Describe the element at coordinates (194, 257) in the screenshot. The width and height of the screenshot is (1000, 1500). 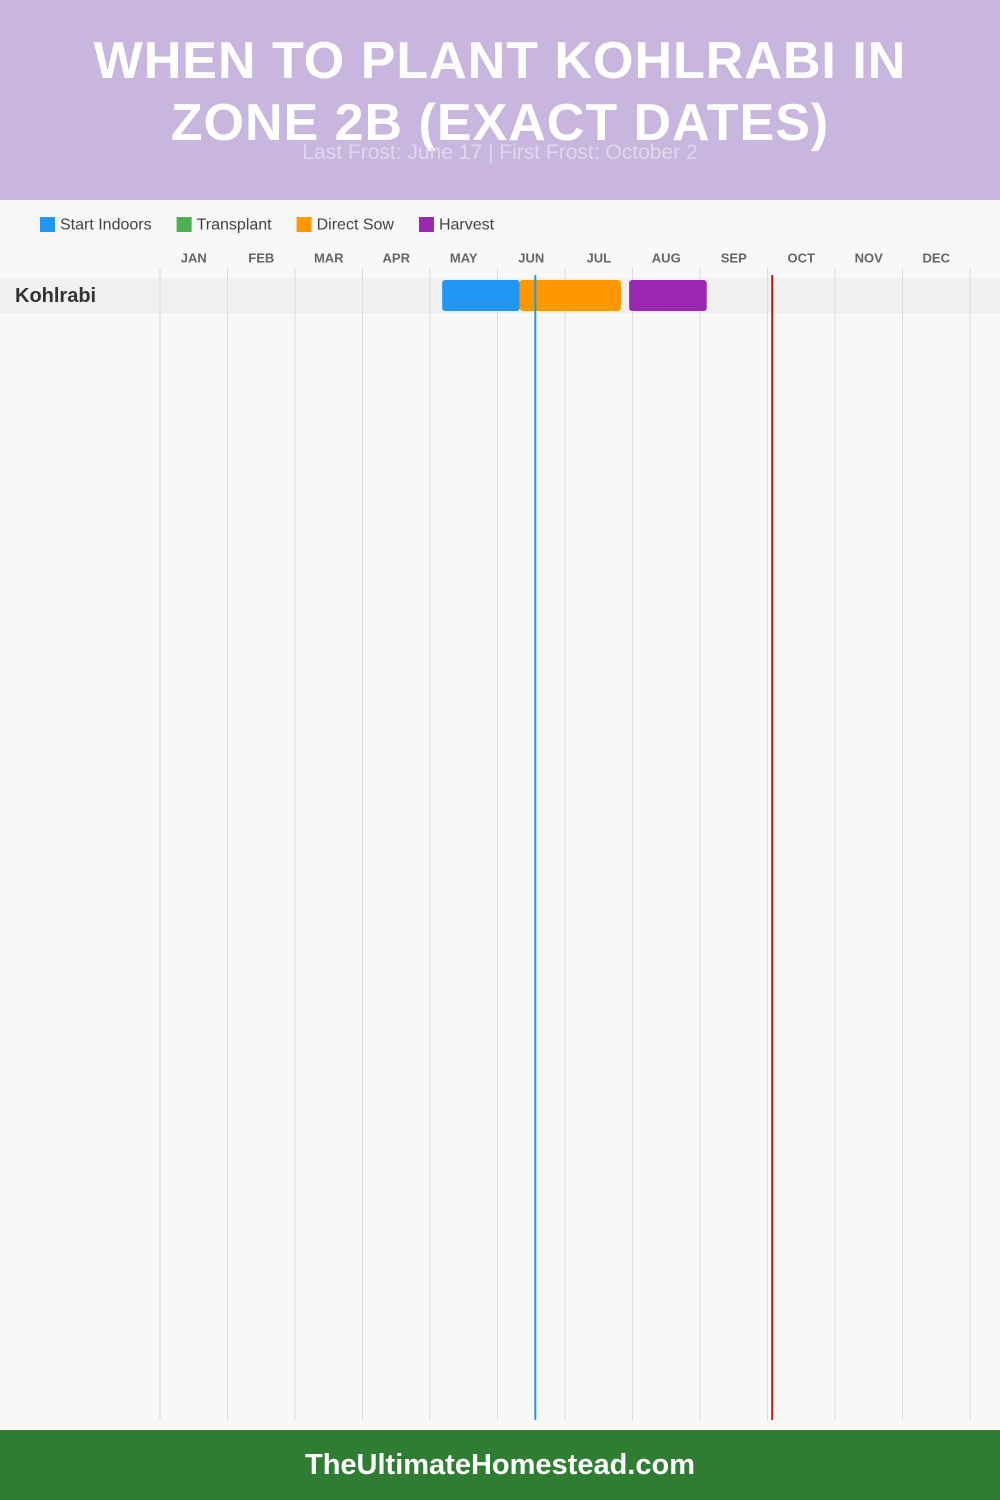
I see `x-tick-label: JAN` at that location.